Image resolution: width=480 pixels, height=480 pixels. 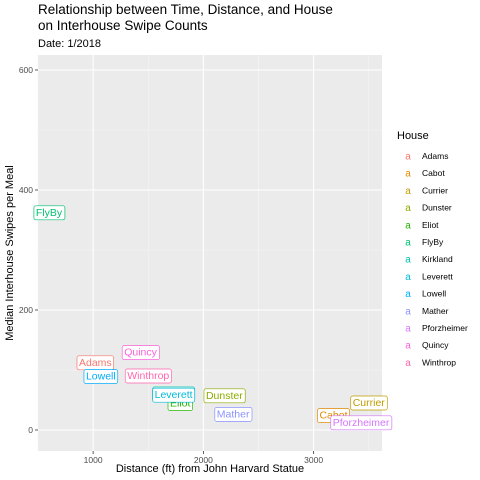 I want to click on legend-label: Lowell, so click(x=434, y=294).